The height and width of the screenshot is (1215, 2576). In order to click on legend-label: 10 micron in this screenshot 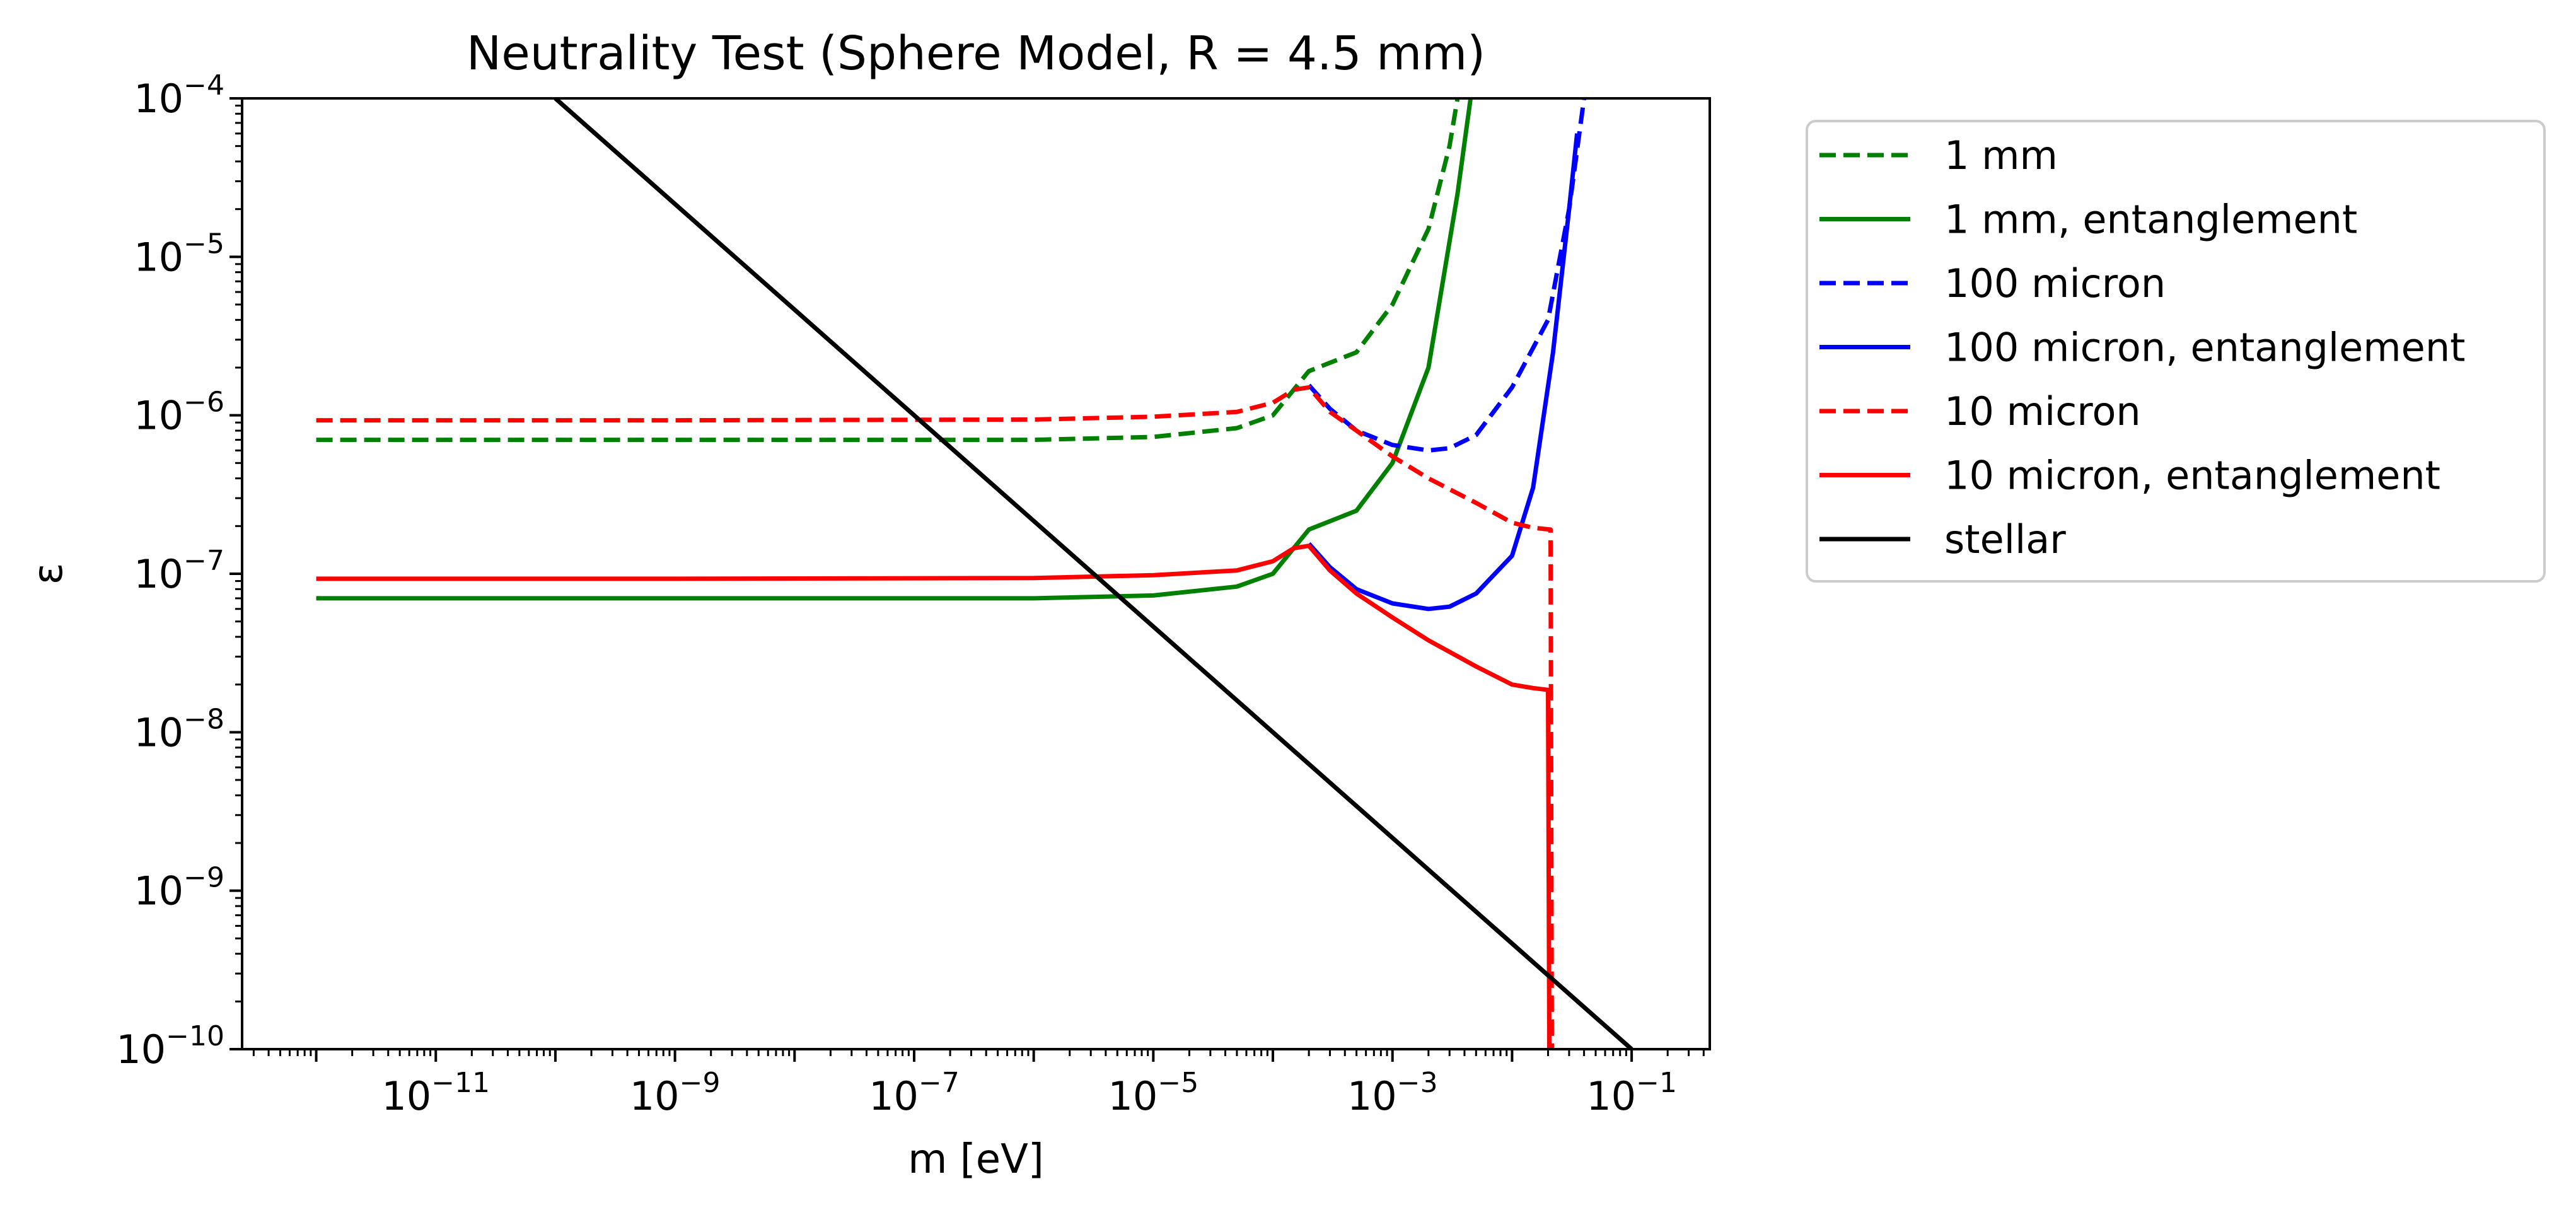, I will do `click(2043, 411)`.